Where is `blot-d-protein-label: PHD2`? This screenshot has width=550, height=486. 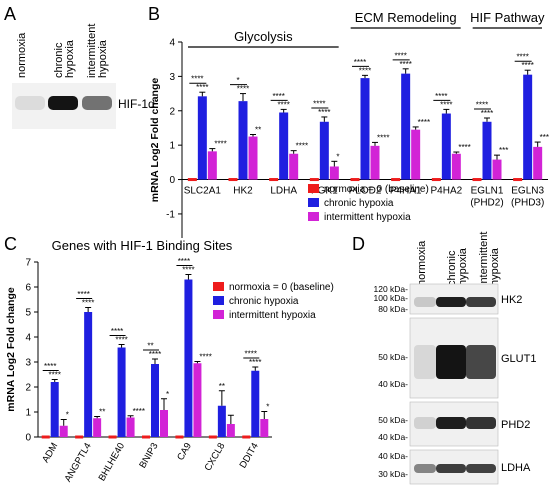 blot-d-protein-label: PHD2 is located at coordinates (515, 425).